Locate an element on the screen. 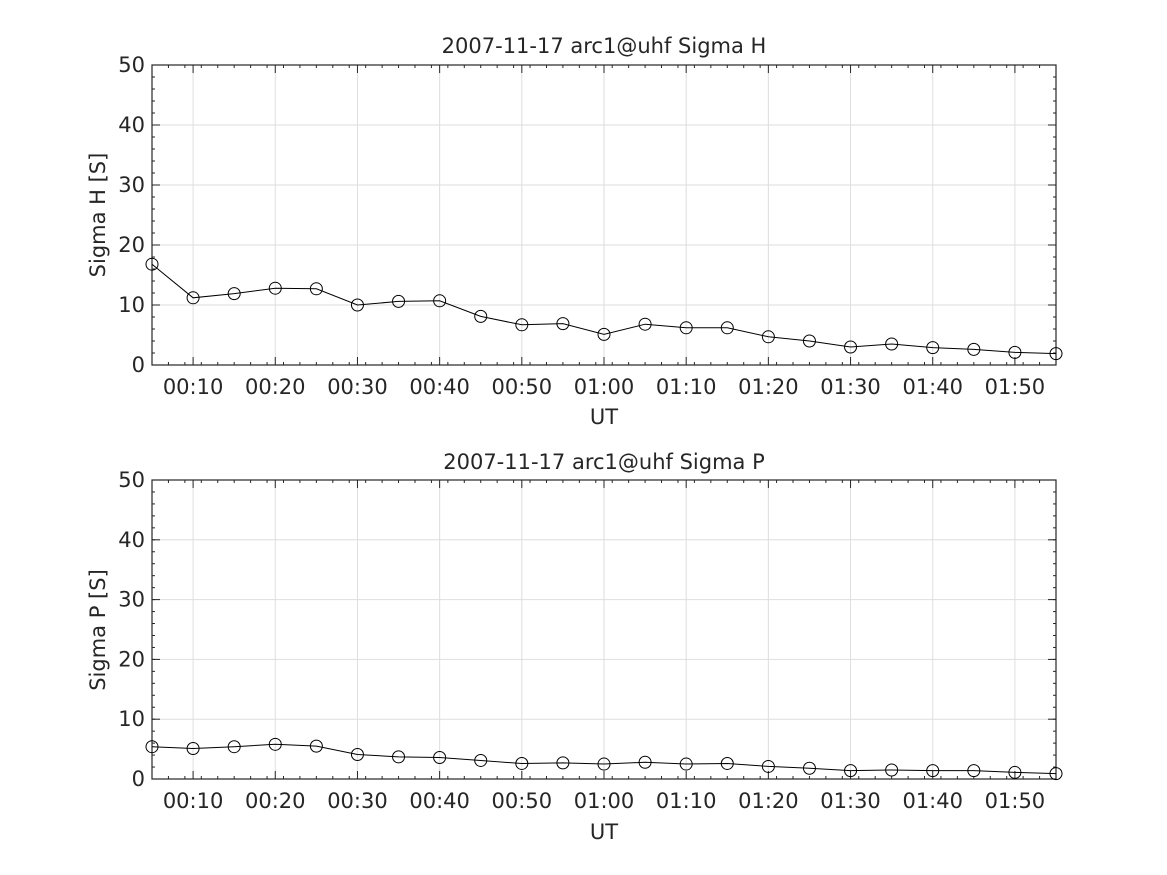 The height and width of the screenshot is (875, 1167). sigma-h-y-tick-label: 0 is located at coordinates (138, 365).